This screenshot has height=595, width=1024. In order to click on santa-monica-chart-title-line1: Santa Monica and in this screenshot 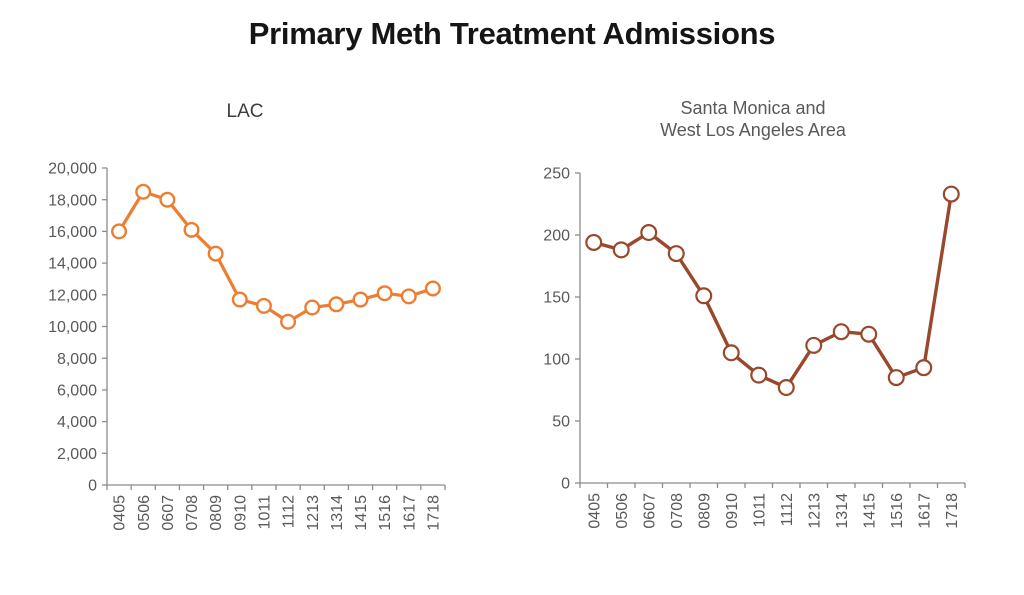, I will do `click(753, 108)`.